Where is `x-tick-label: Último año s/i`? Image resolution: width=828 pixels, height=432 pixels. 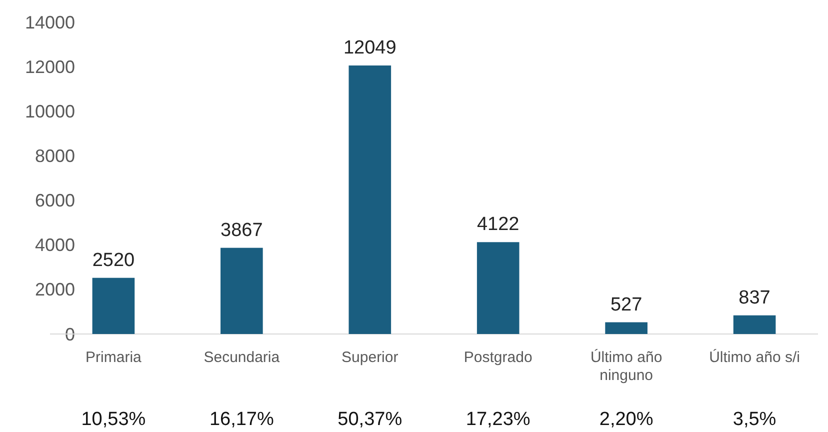 x-tick-label: Último año s/i is located at coordinates (754, 357).